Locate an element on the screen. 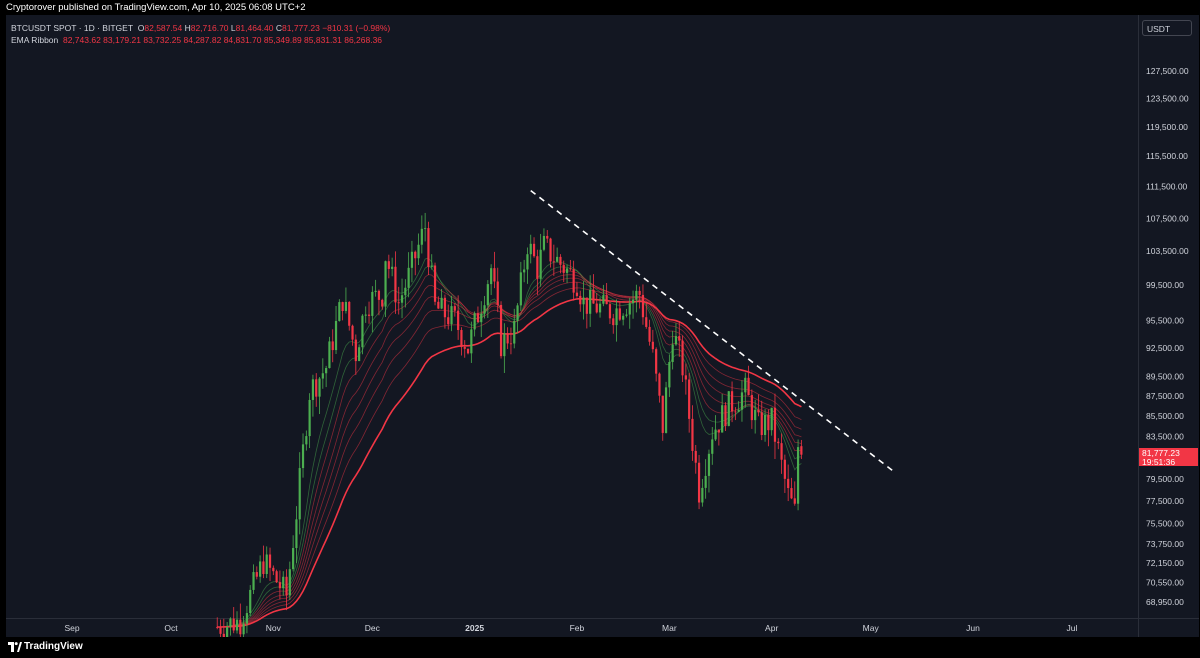 This screenshot has height=658, width=1200. time-tick-label: Oct is located at coordinates (171, 628).